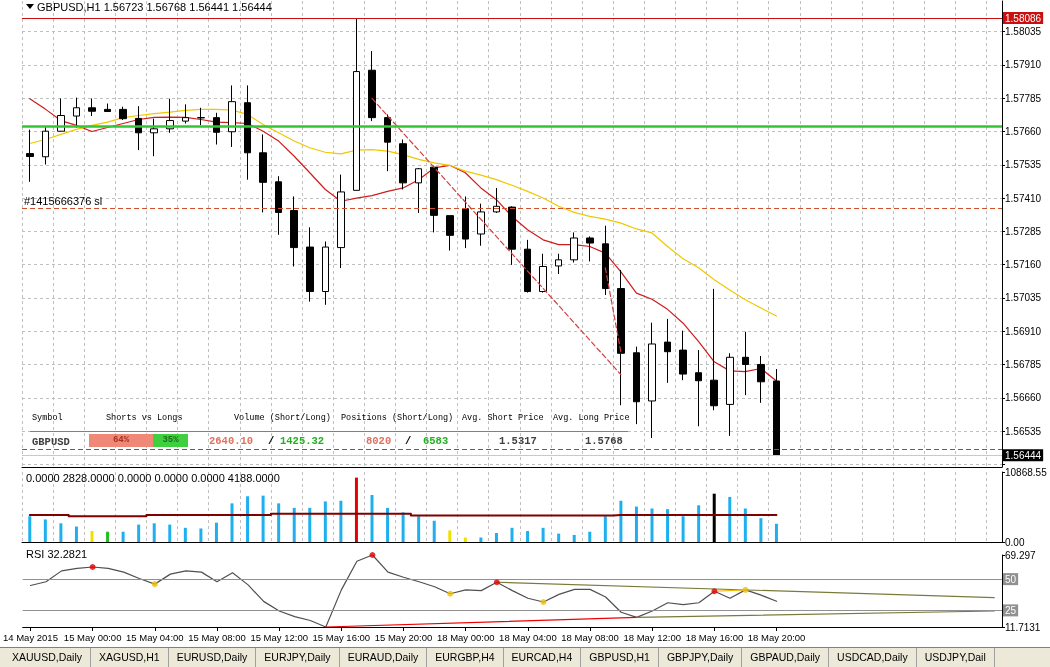 Image resolution: width=1050 pixels, height=667 pixels. I want to click on y-tick-label: 1.57285, so click(1023, 231).